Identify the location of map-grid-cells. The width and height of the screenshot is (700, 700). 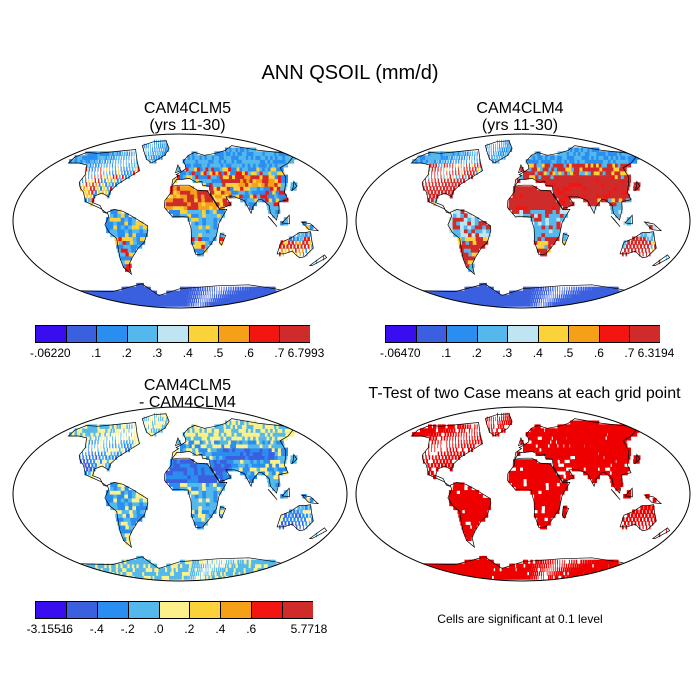
(197, 496).